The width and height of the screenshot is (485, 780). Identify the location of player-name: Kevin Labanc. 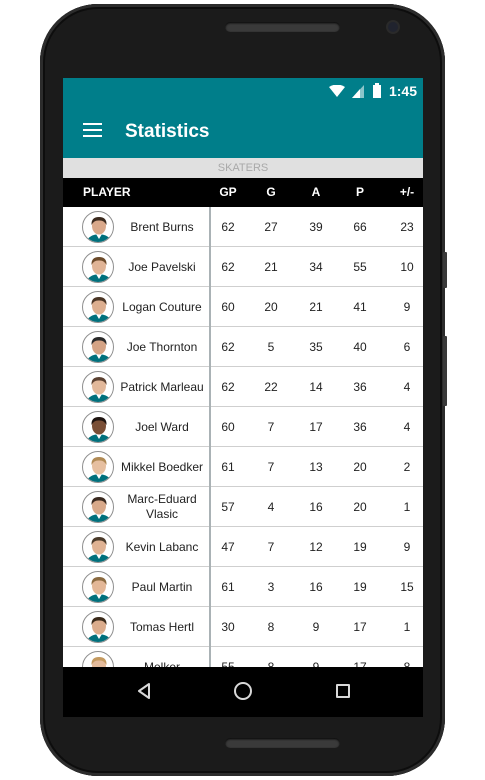
(162, 546).